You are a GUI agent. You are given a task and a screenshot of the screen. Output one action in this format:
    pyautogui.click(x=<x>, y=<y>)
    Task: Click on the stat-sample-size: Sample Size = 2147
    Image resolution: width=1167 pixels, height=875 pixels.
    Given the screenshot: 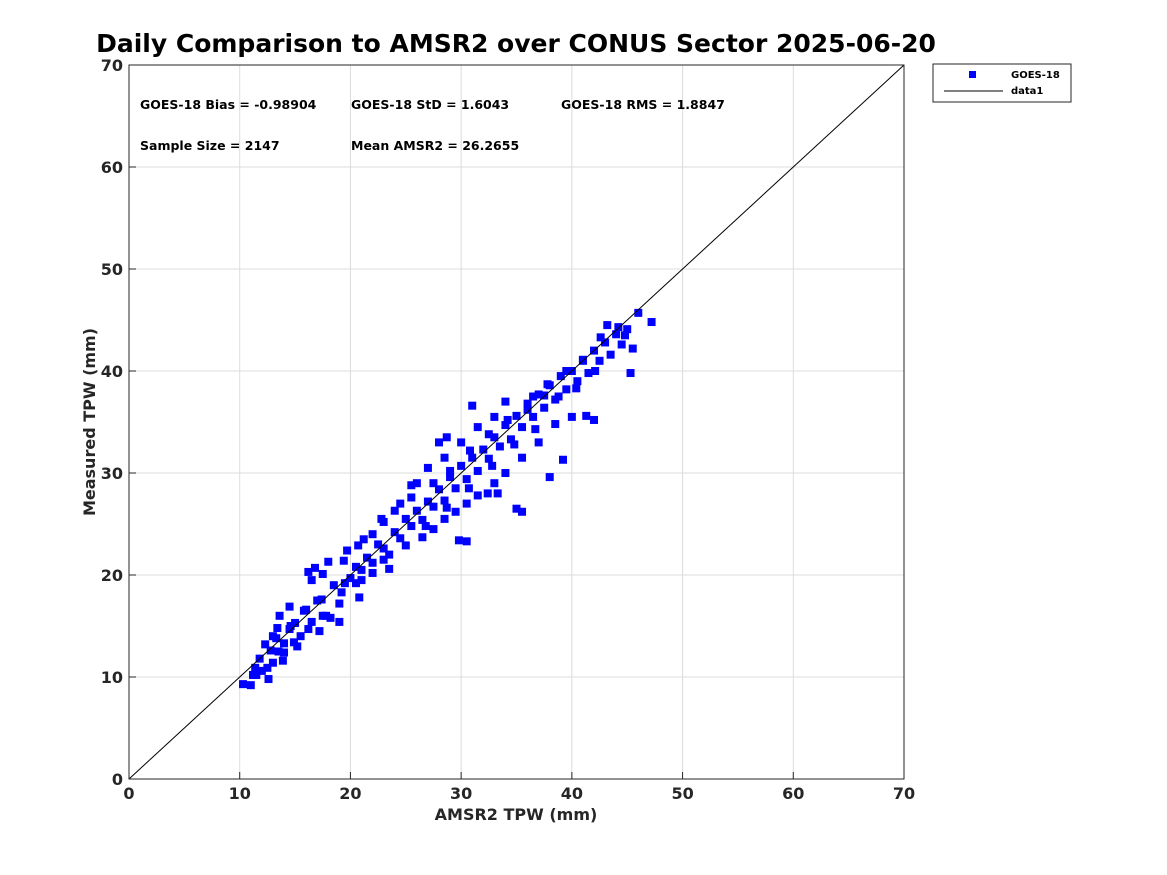 What is the action you would take?
    pyautogui.click(x=210, y=145)
    